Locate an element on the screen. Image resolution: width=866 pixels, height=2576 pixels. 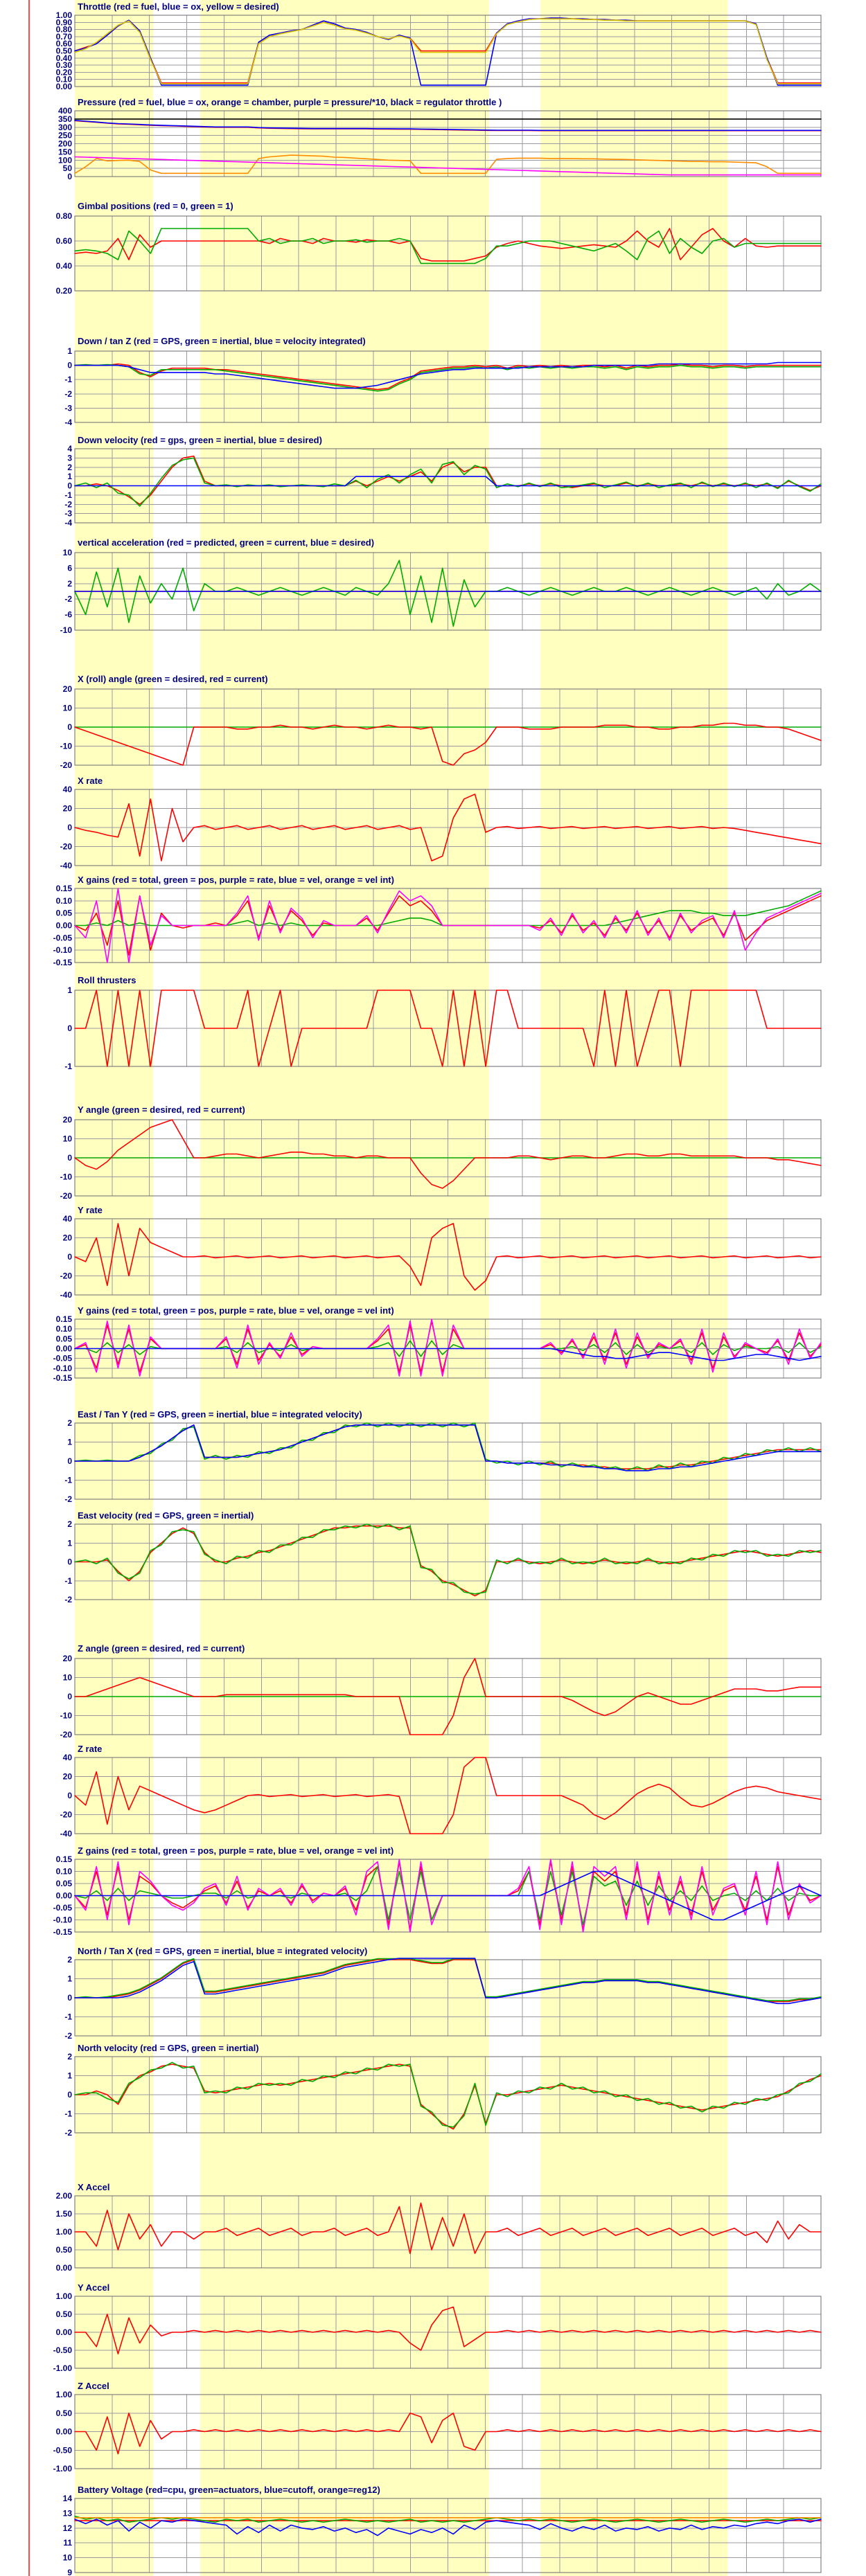
y-tick-label: -4 is located at coordinates (68, 523).